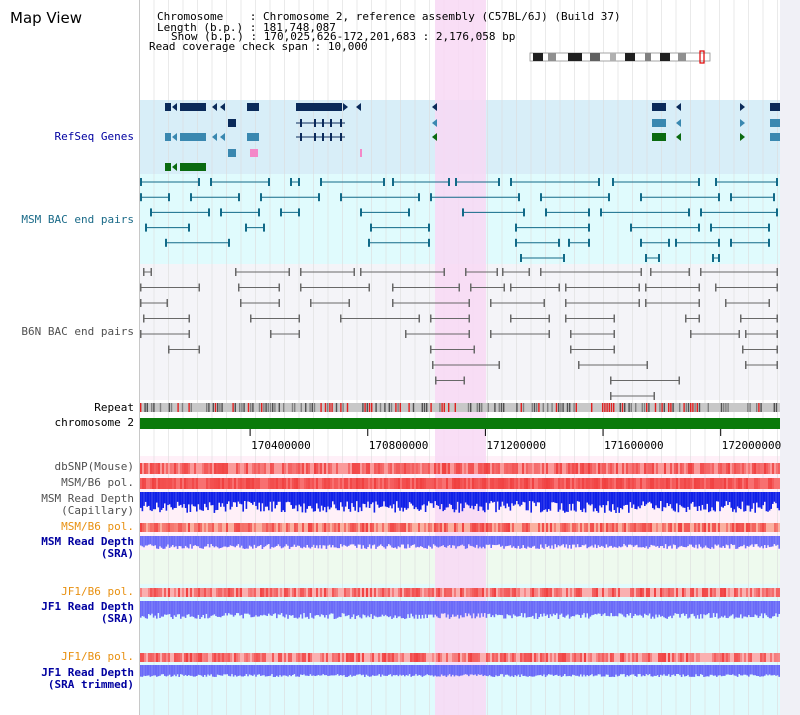 This screenshot has width=800, height=715. What do you see at coordinates (331, 123) in the screenshot?
I see `gene-block` at bounding box center [331, 123].